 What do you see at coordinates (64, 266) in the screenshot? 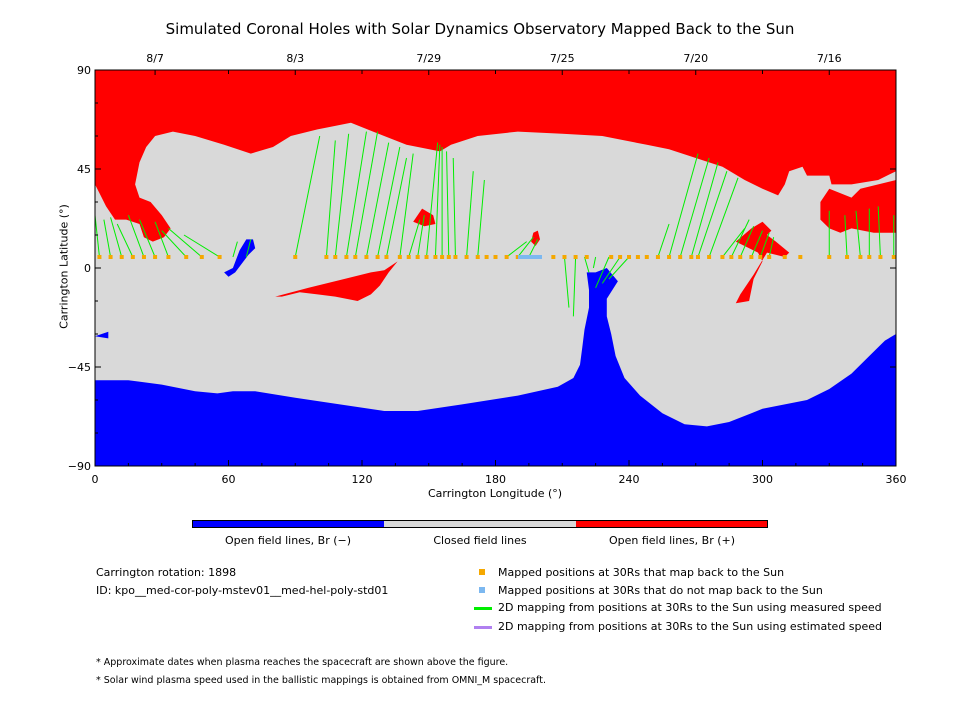
I see `y-axis-label: Carrington Latitude (°)` at bounding box center [64, 266].